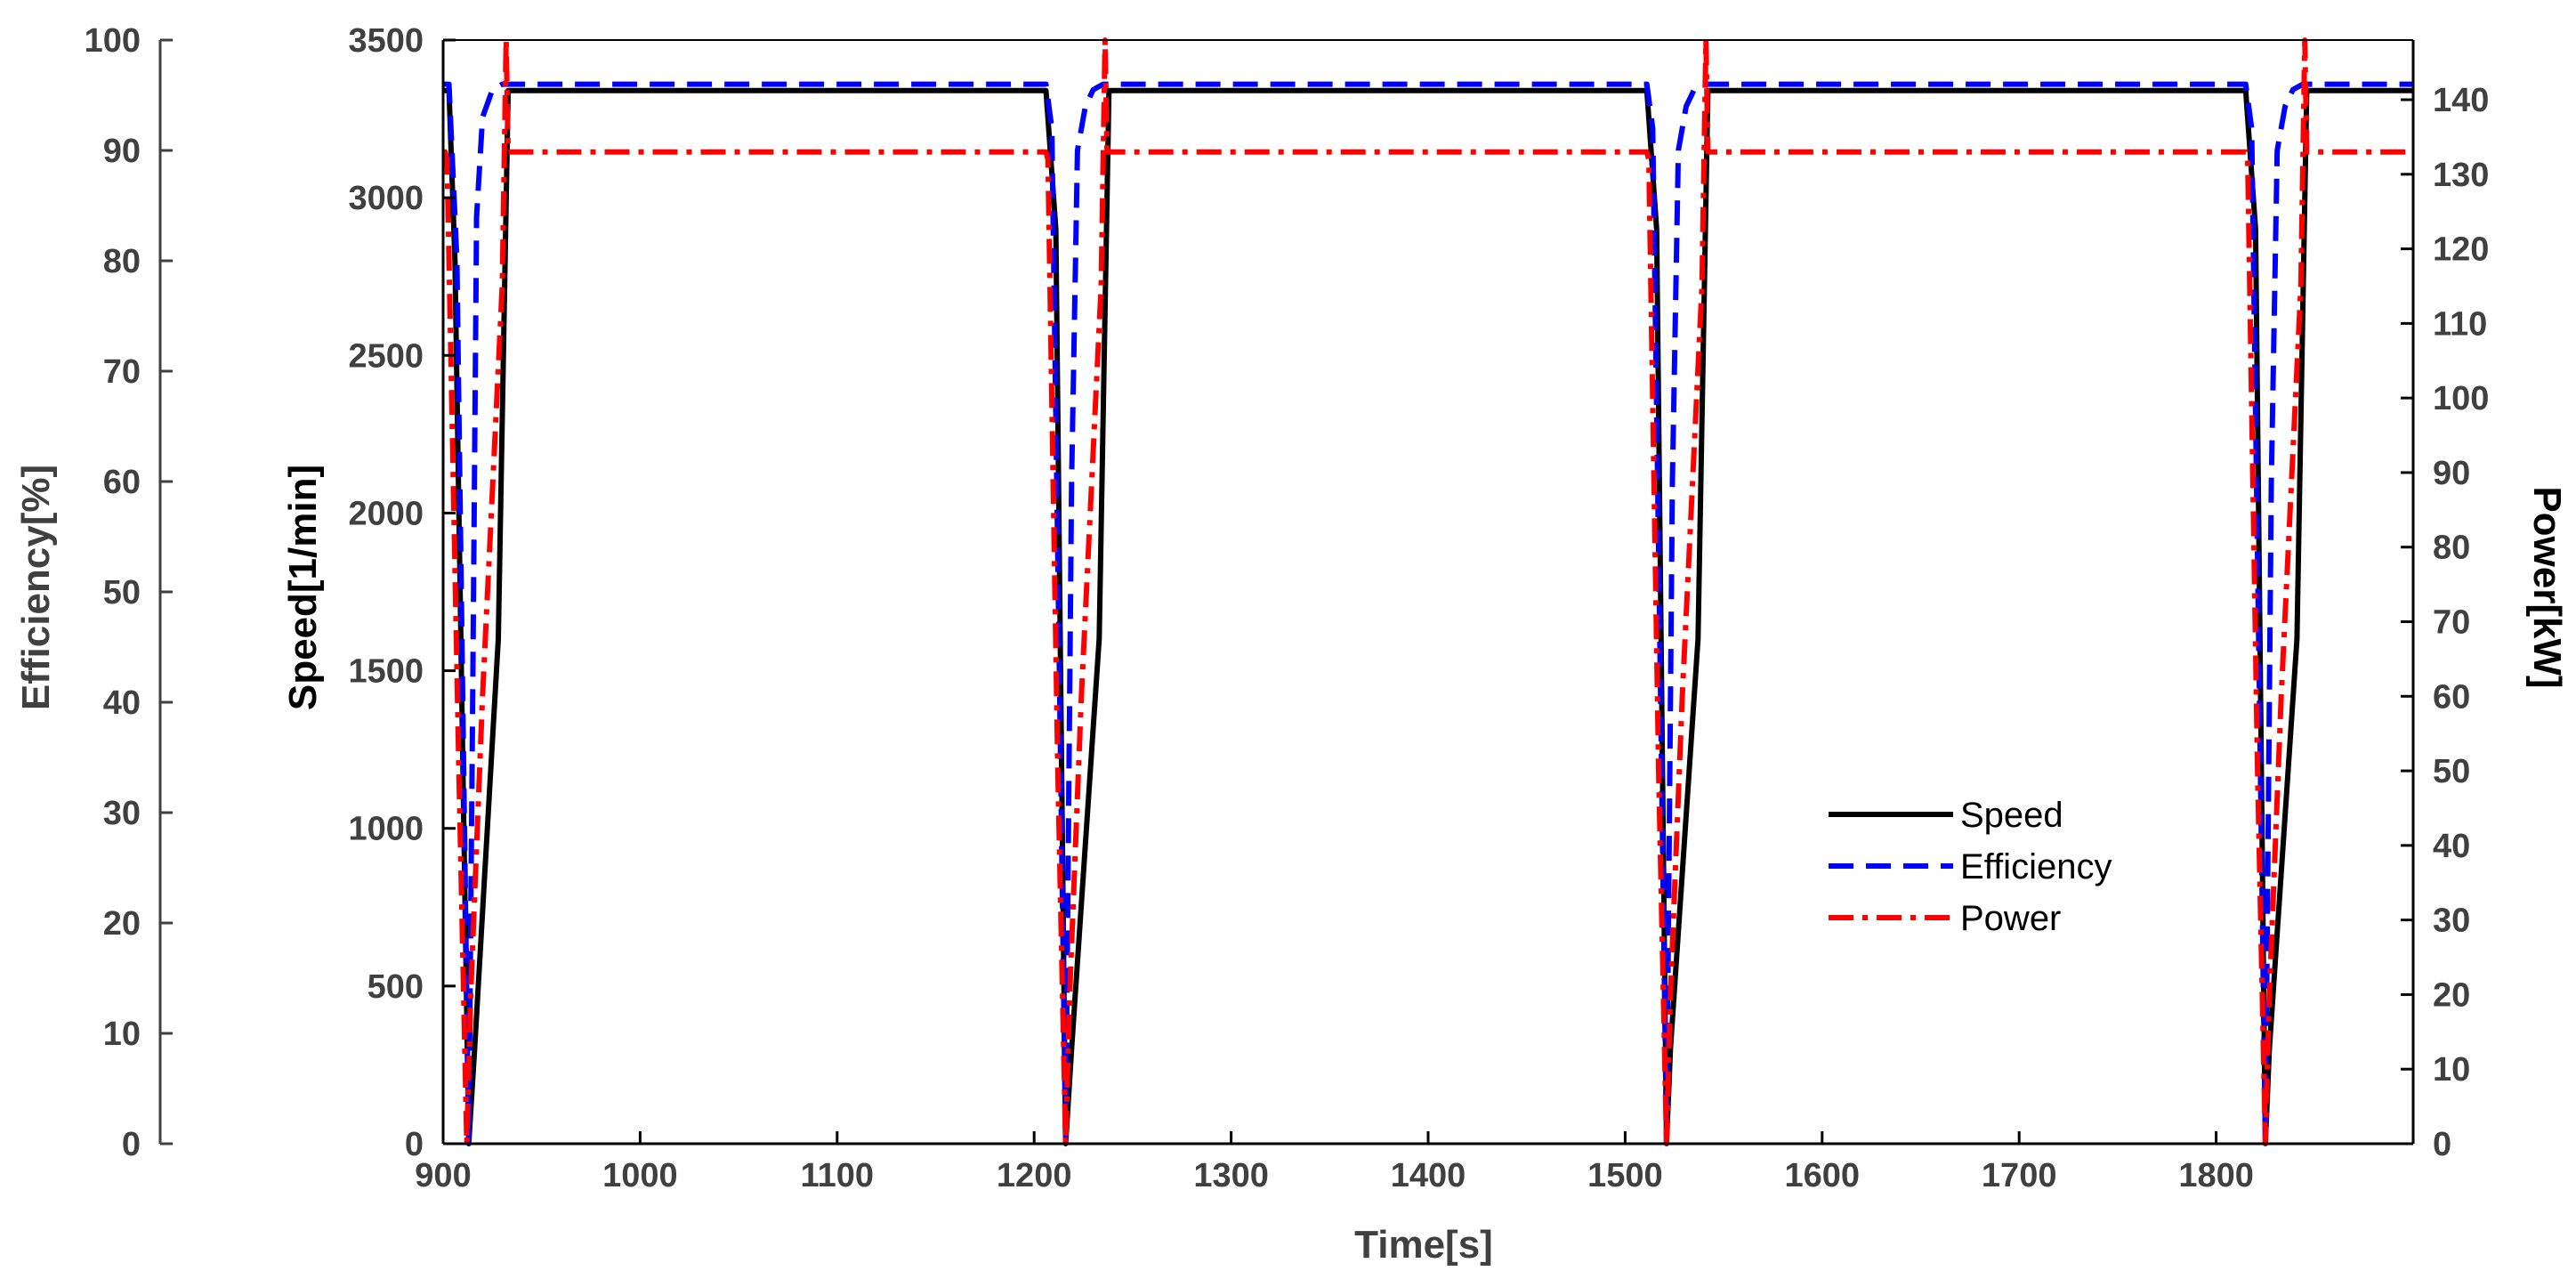  What do you see at coordinates (2451, 474) in the screenshot?
I see `power-tick-label: 90` at bounding box center [2451, 474].